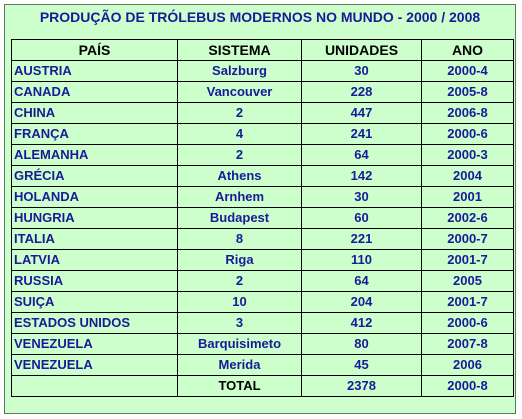  I want to click on cell-pais: ESTADOS UNIDOS, so click(94, 323).